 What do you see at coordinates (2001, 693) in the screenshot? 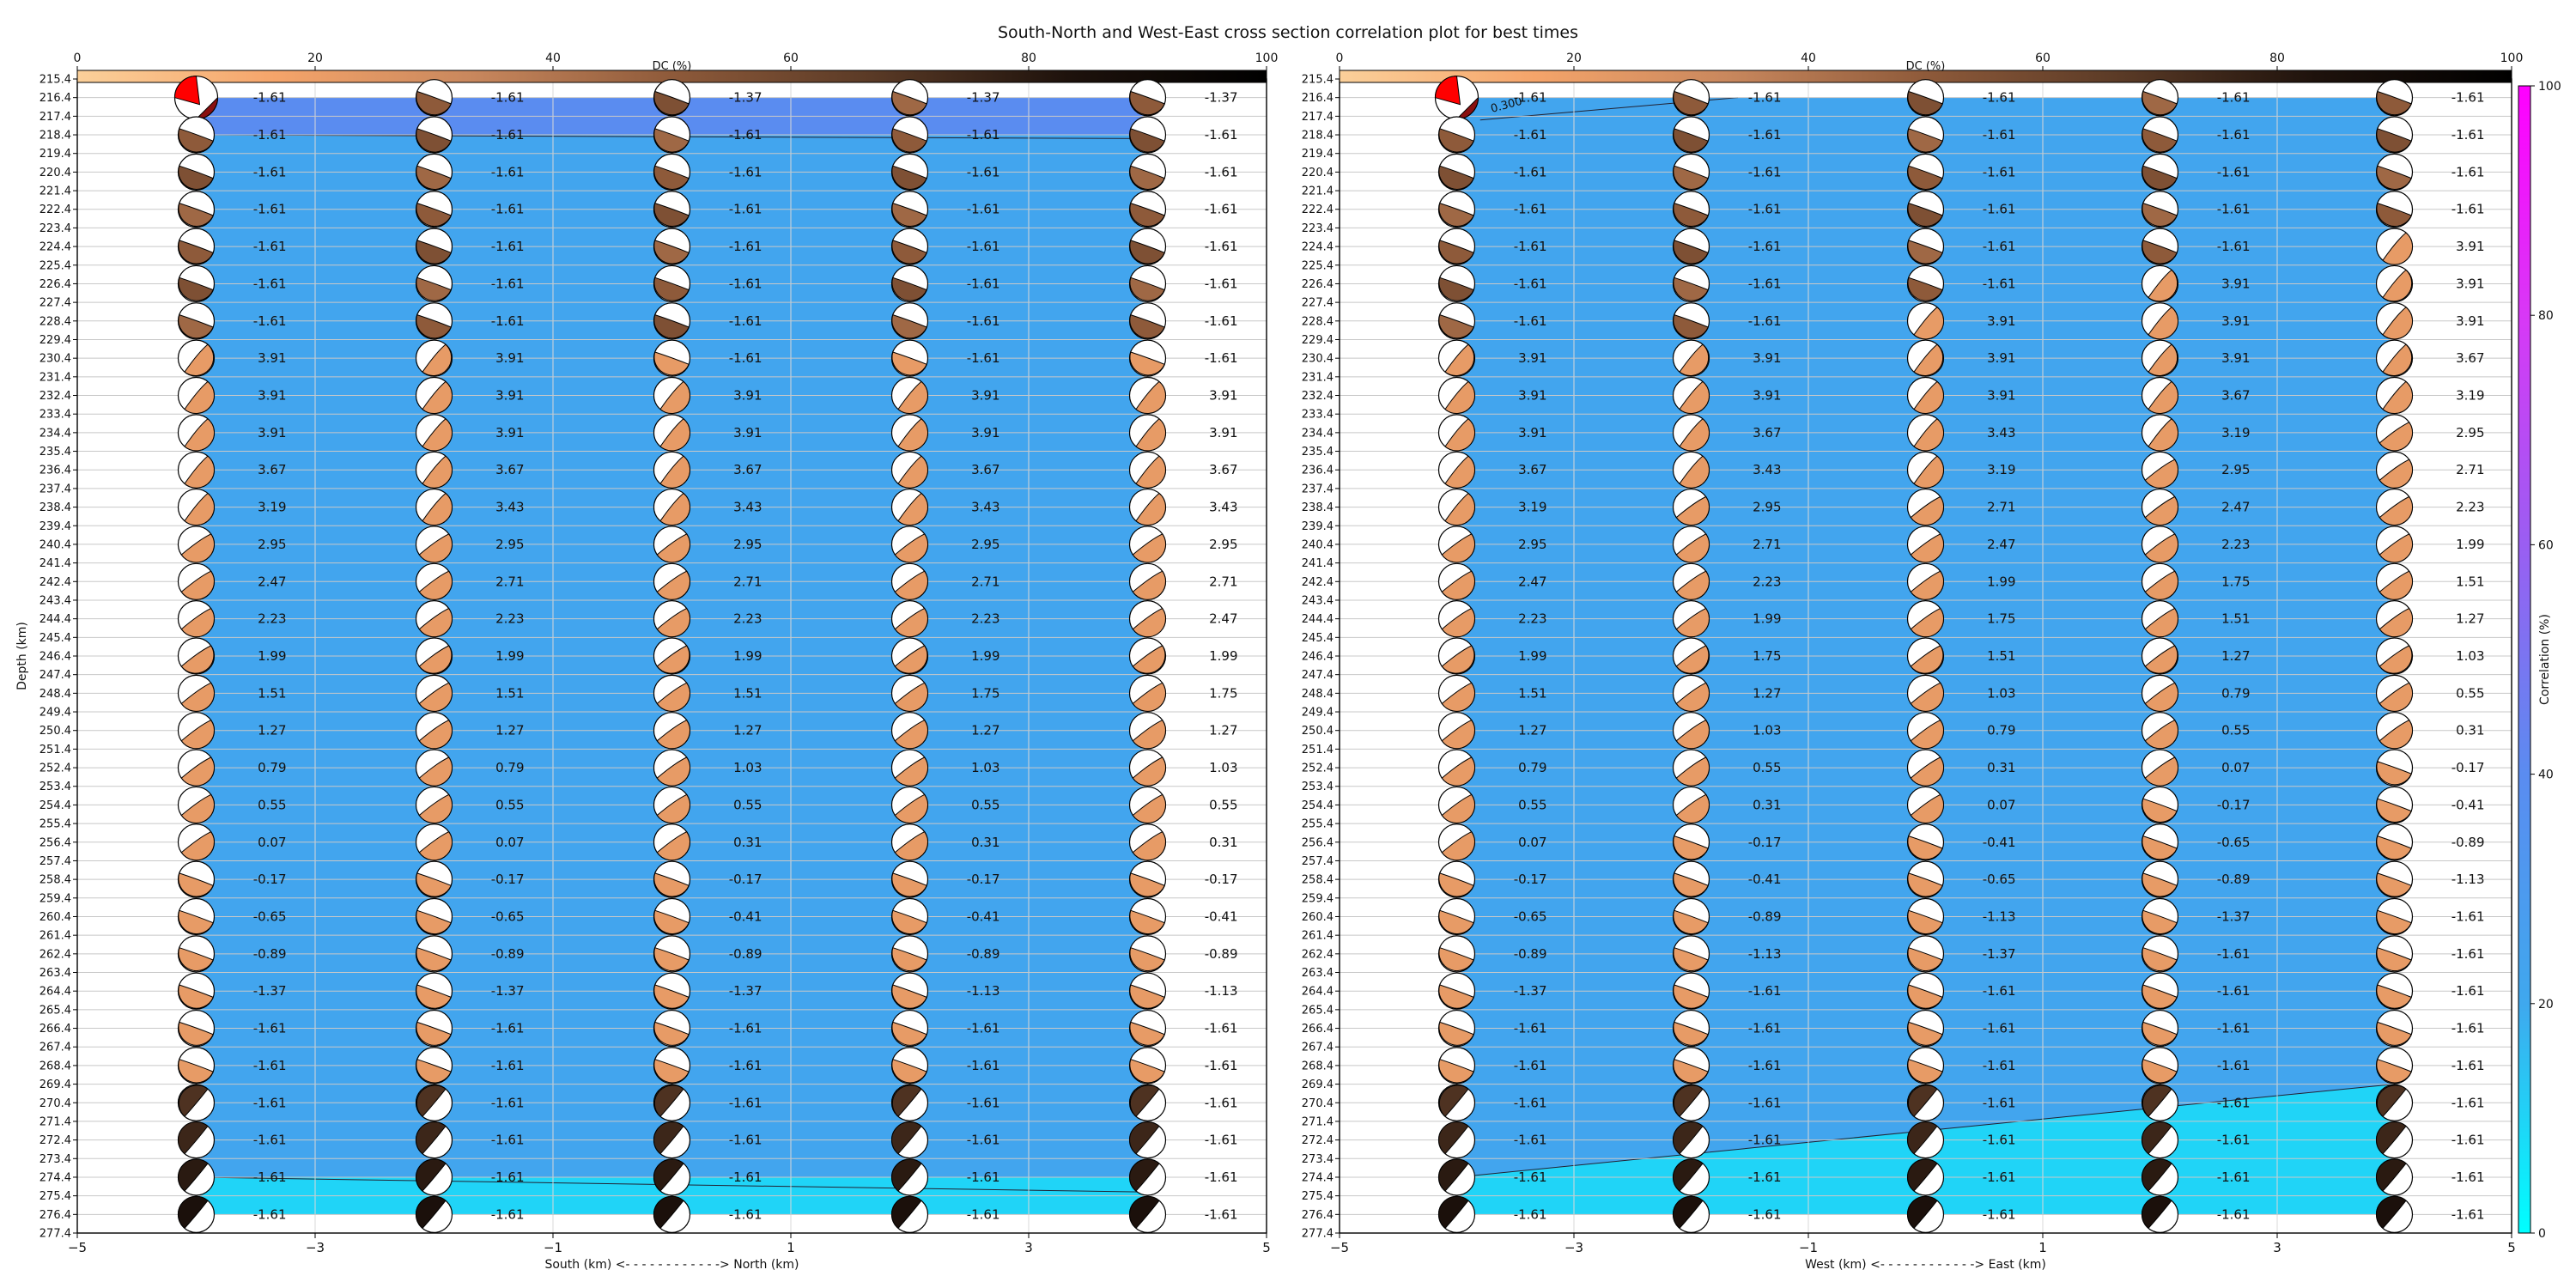
I see `value-label: 1.03` at bounding box center [2001, 693].